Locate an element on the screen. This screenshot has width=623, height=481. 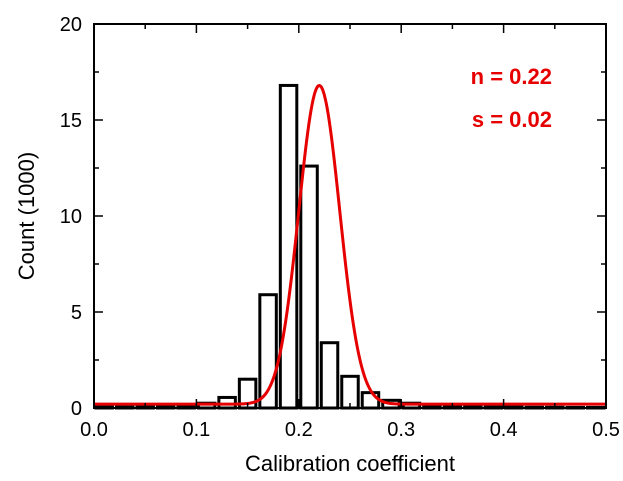
x-tick-label: 0.4 is located at coordinates (504, 430).